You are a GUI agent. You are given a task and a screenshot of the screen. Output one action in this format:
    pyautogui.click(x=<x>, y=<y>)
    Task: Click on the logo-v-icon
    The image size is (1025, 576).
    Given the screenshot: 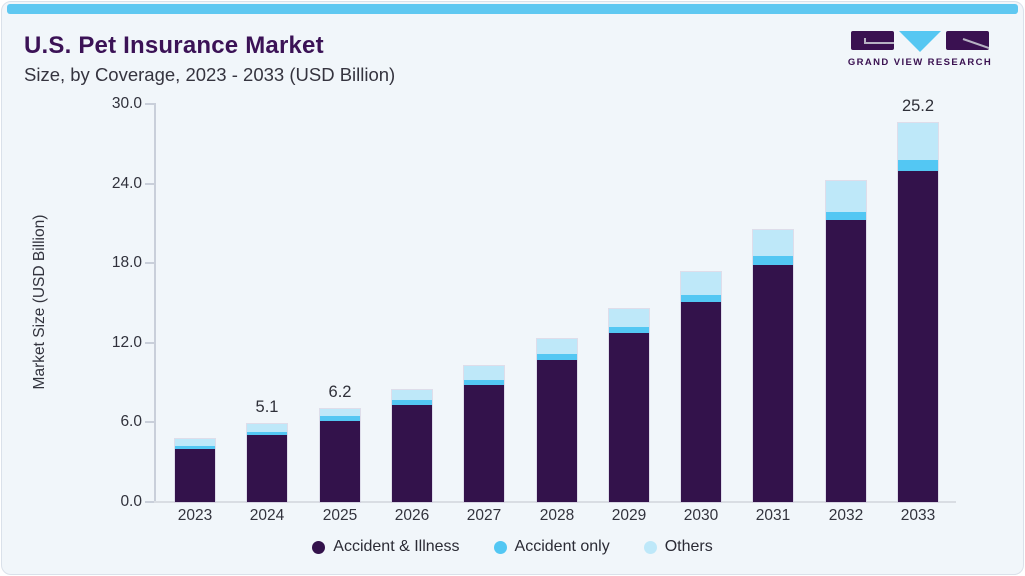 What is the action you would take?
    pyautogui.click(x=920, y=41)
    